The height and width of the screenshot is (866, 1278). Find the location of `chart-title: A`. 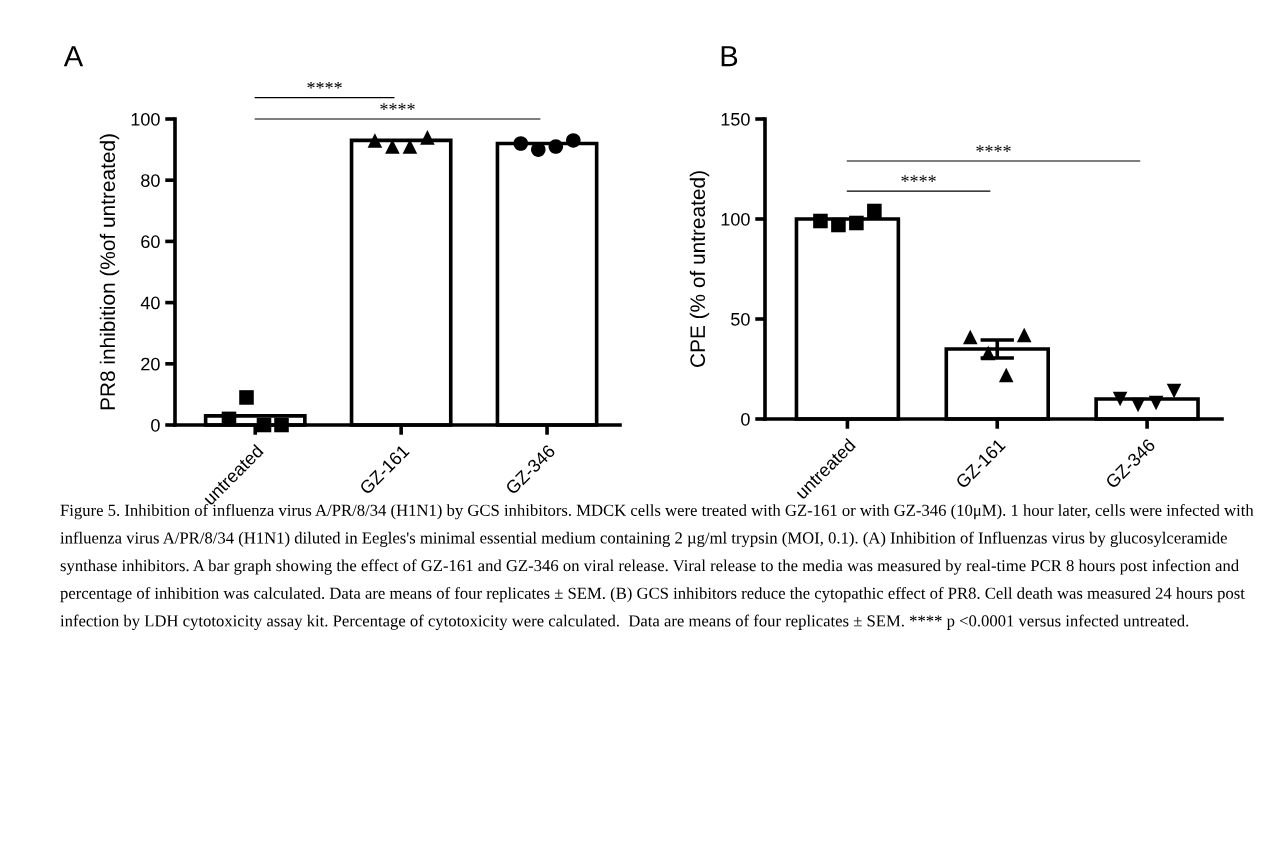

chart-title: A is located at coordinates (73, 56).